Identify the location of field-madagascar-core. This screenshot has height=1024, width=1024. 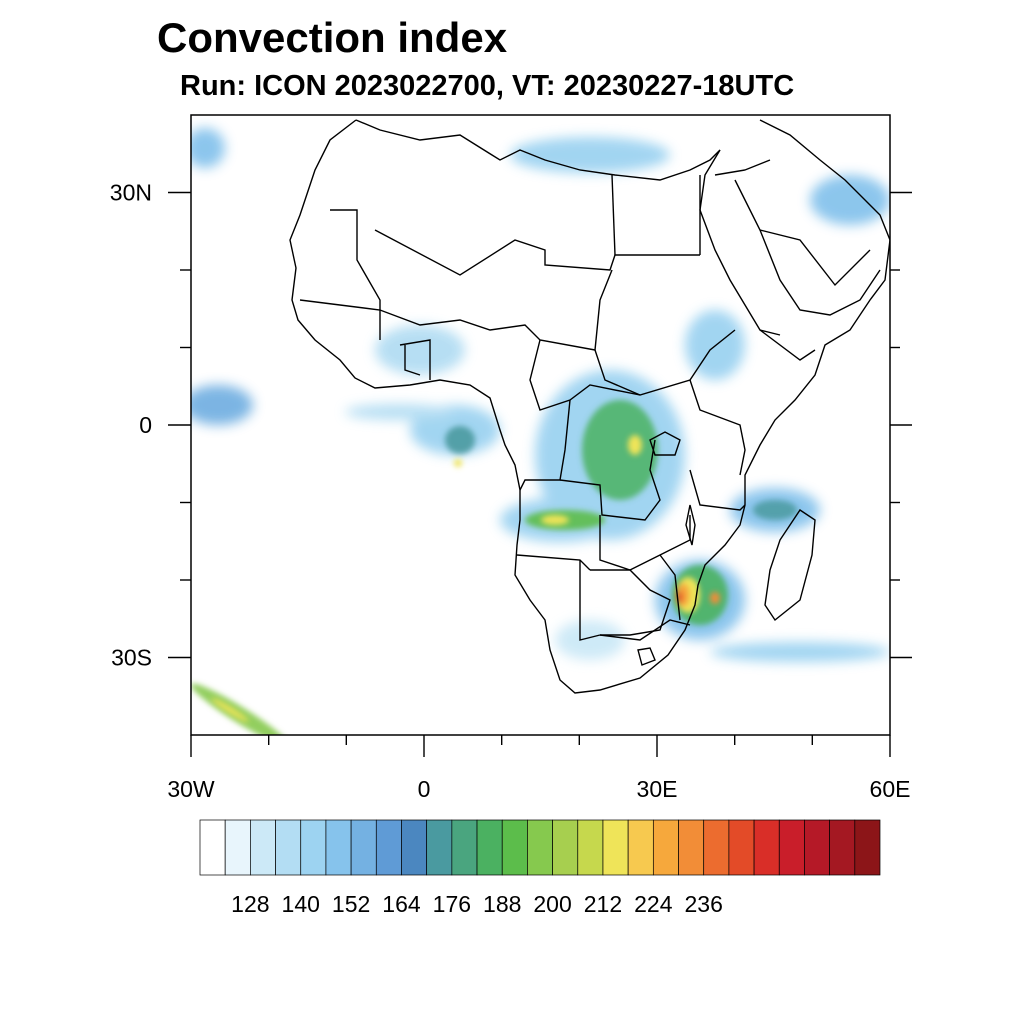
(775, 510).